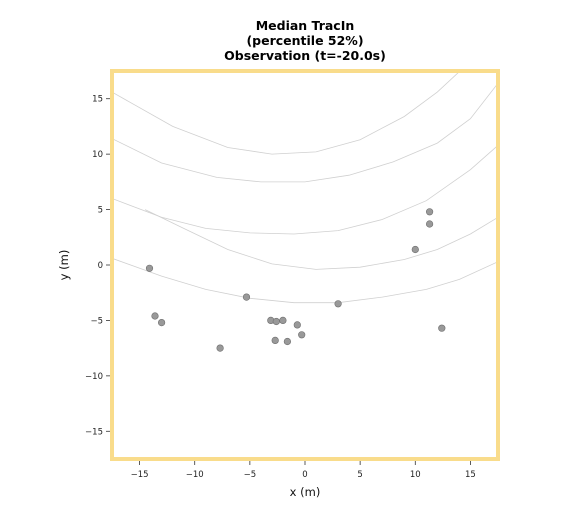 The width and height of the screenshot is (585, 520). I want to click on title-line-1: Median TracIn, so click(305, 25).